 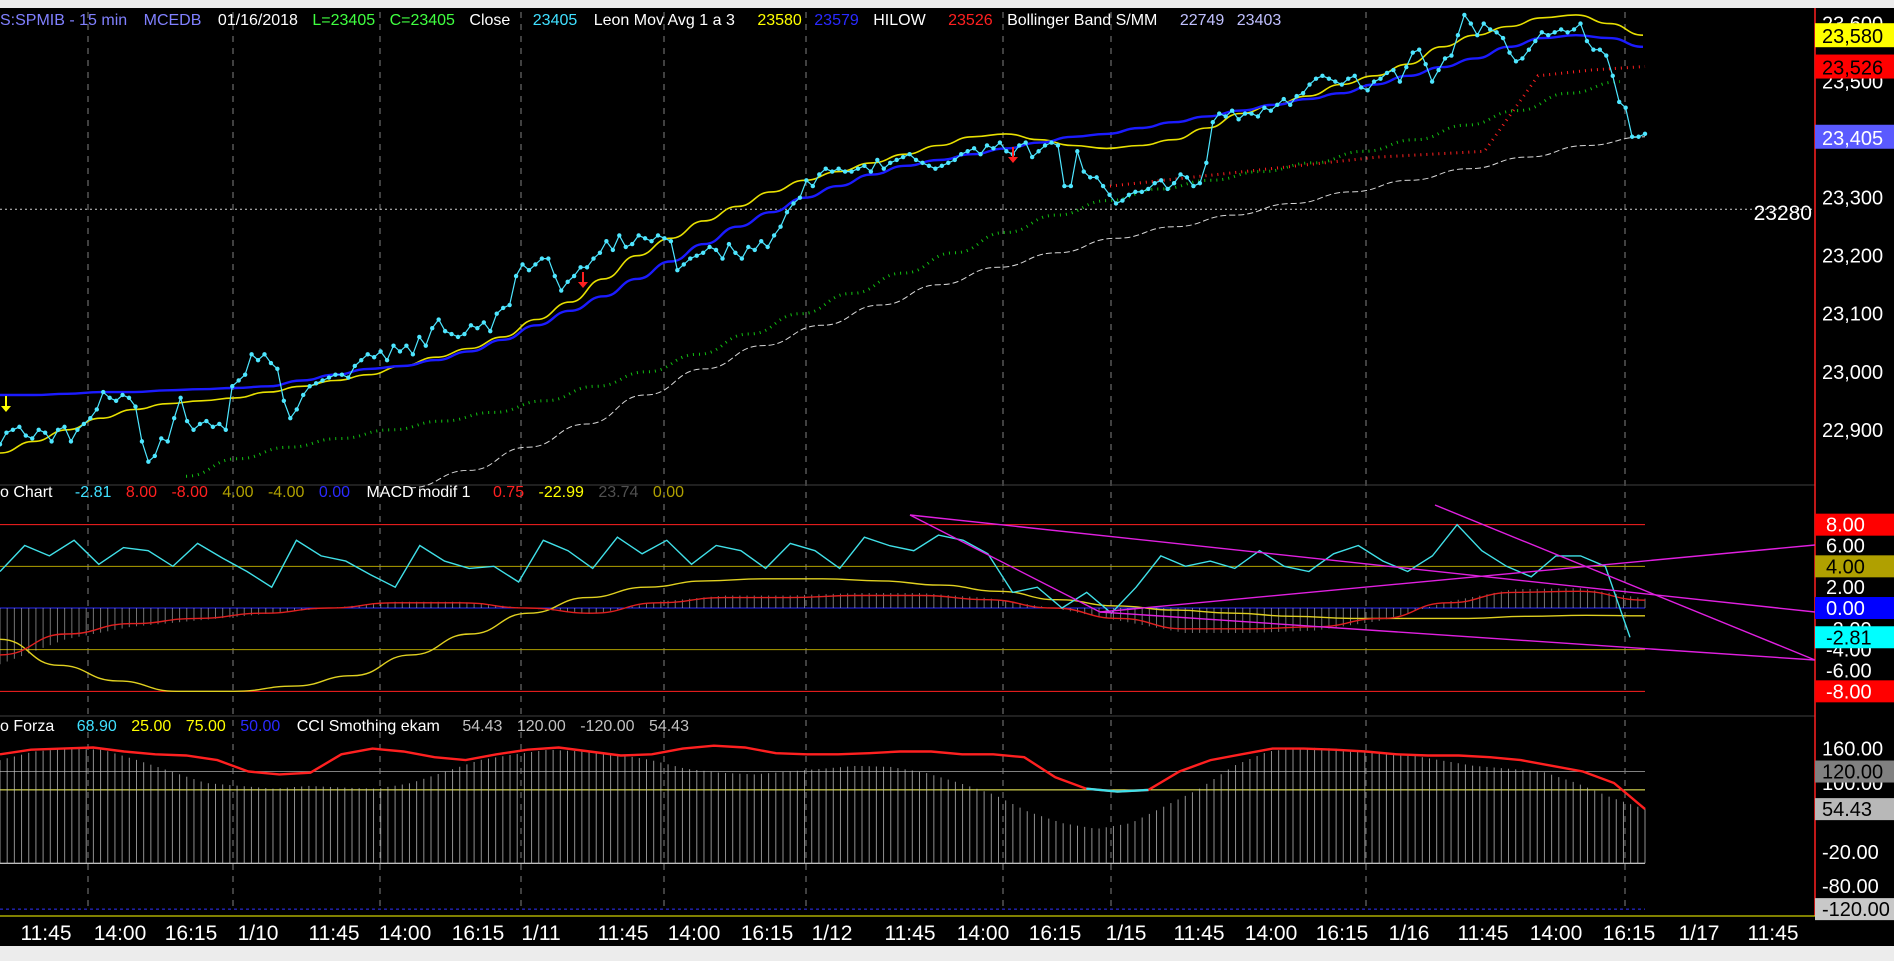 I want to click on macd-legend-v5: -4.00, so click(x=286, y=492).